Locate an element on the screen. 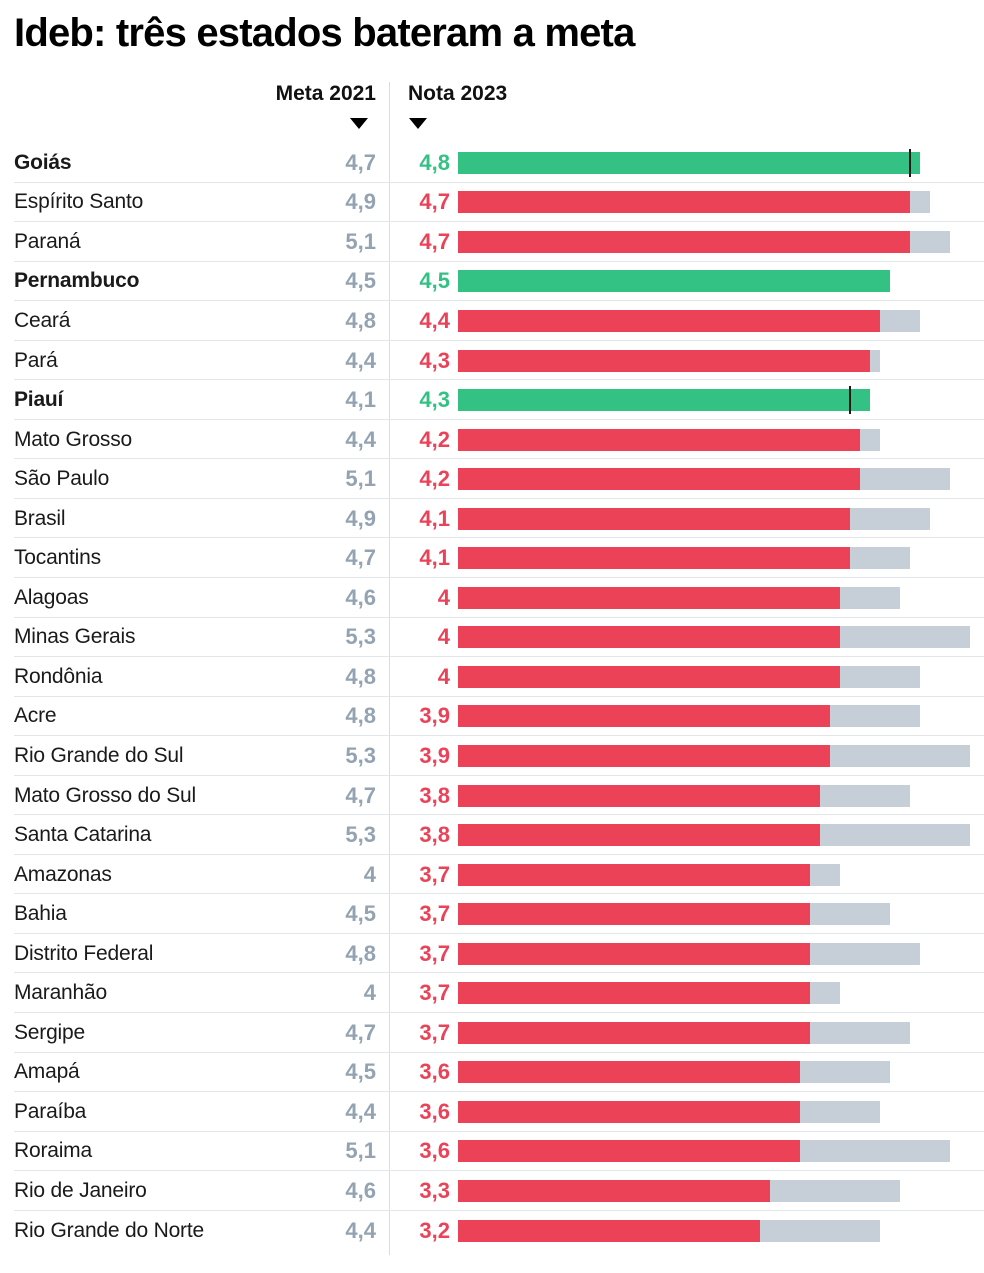 This screenshot has height=1273, width=984. table-row: Mato Grosso 4,4 4,2 is located at coordinates (492, 440).